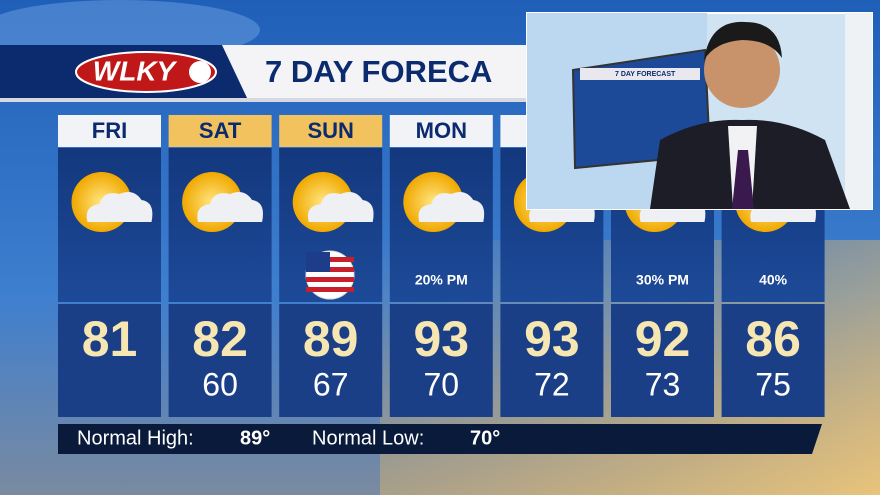  Describe the element at coordinates (368, 438) in the screenshot. I see `normal-low-label: Normal Low:` at that location.